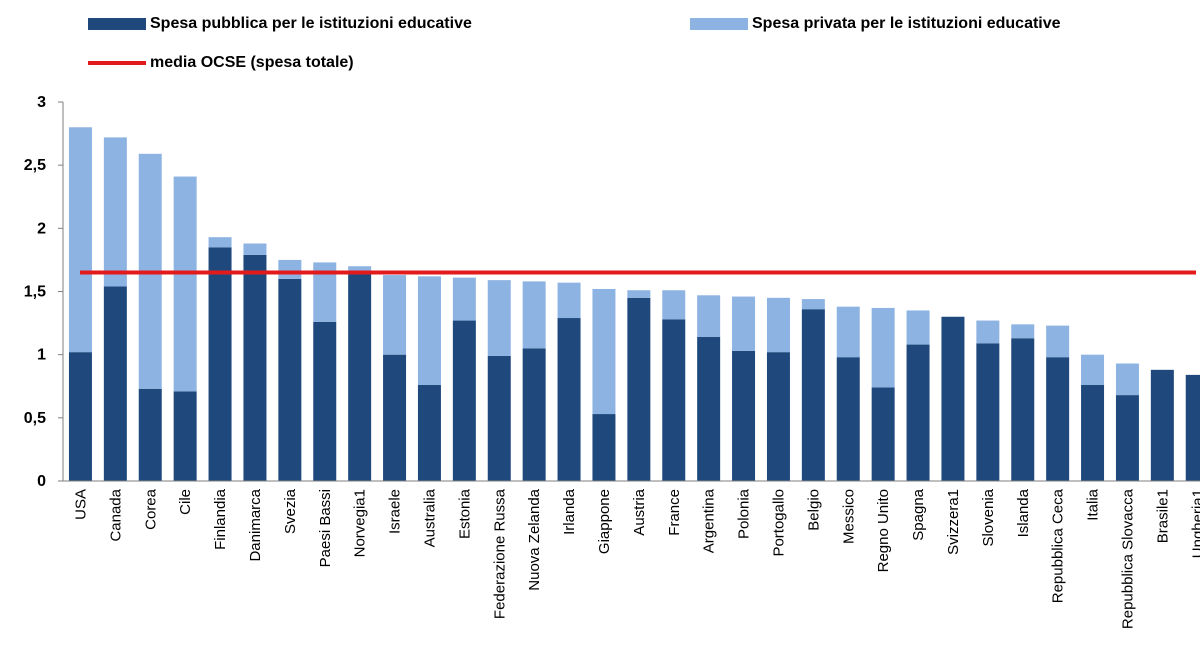  I want to click on bar-private-nuova-zelanda, so click(534, 315).